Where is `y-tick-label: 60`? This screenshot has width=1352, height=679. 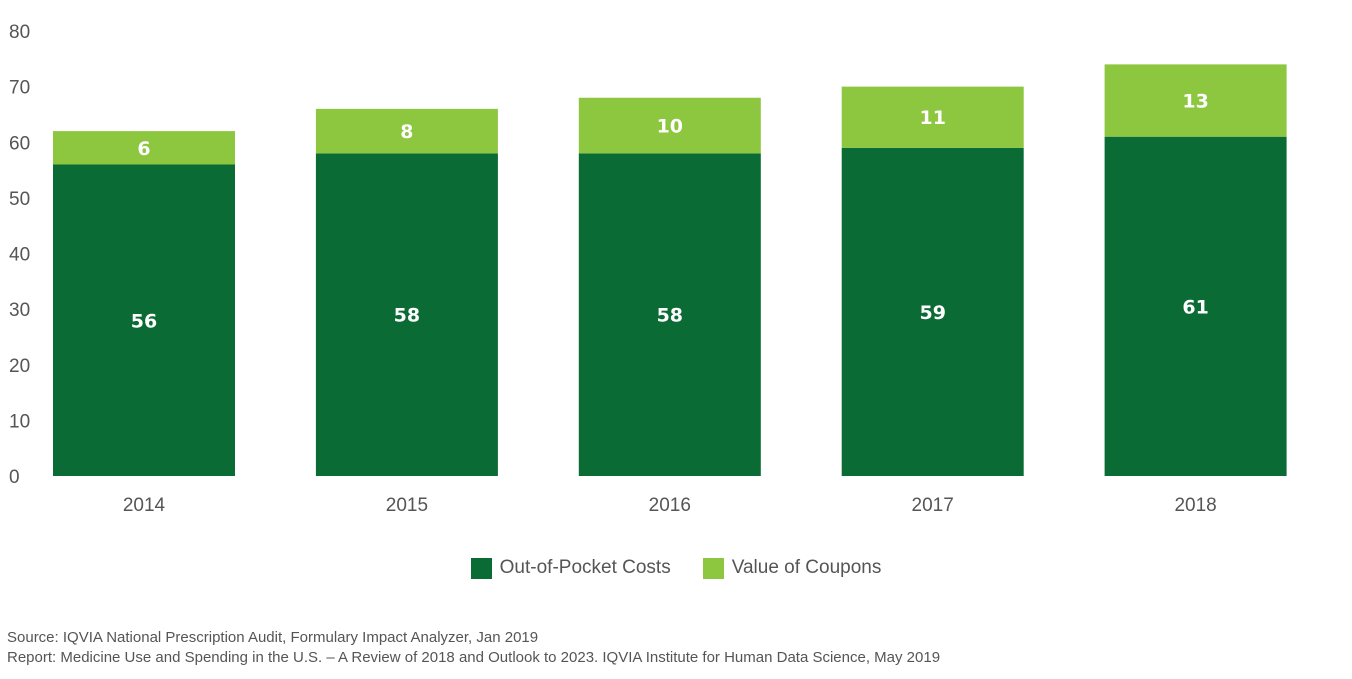 y-tick-label: 60 is located at coordinates (19, 143).